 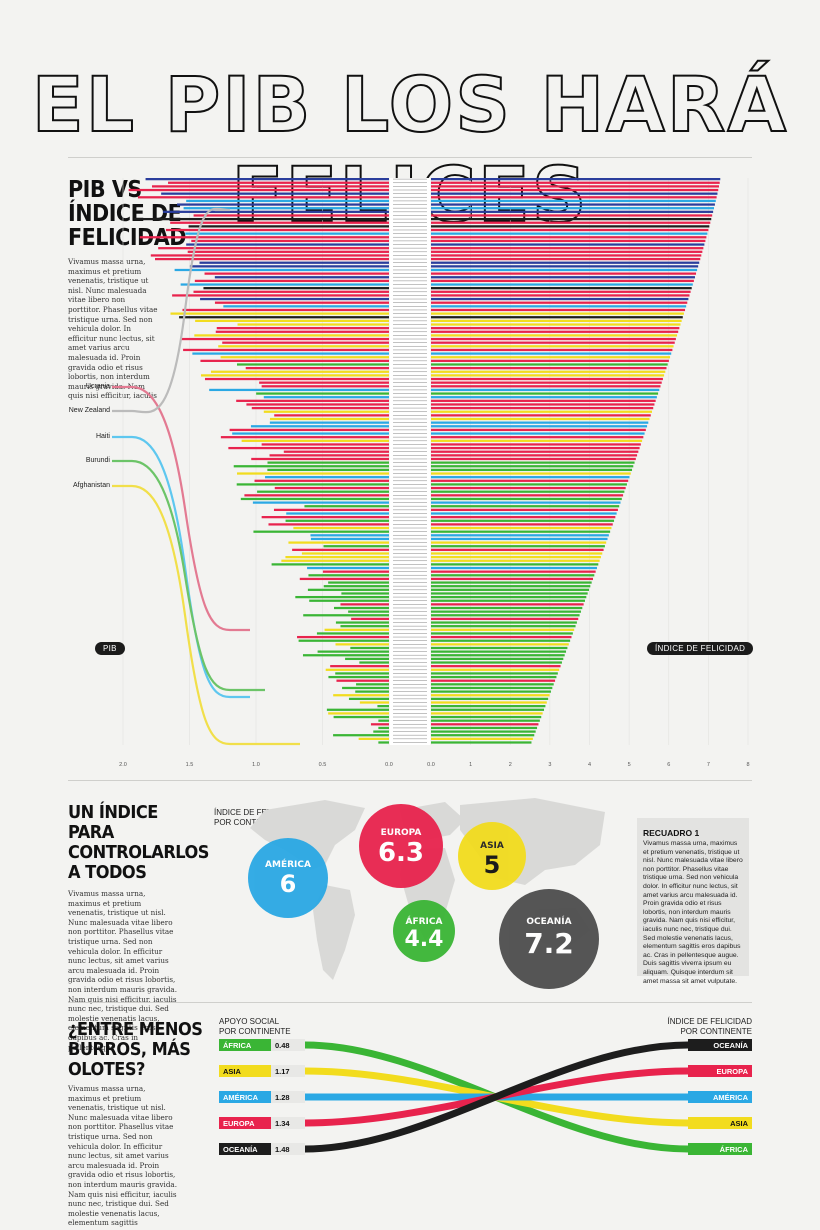 What do you see at coordinates (135, 1050) in the screenshot?
I see `section3-heading: ¿ENTRE MENOS BURROS, MÁS OLOTES?` at bounding box center [135, 1050].